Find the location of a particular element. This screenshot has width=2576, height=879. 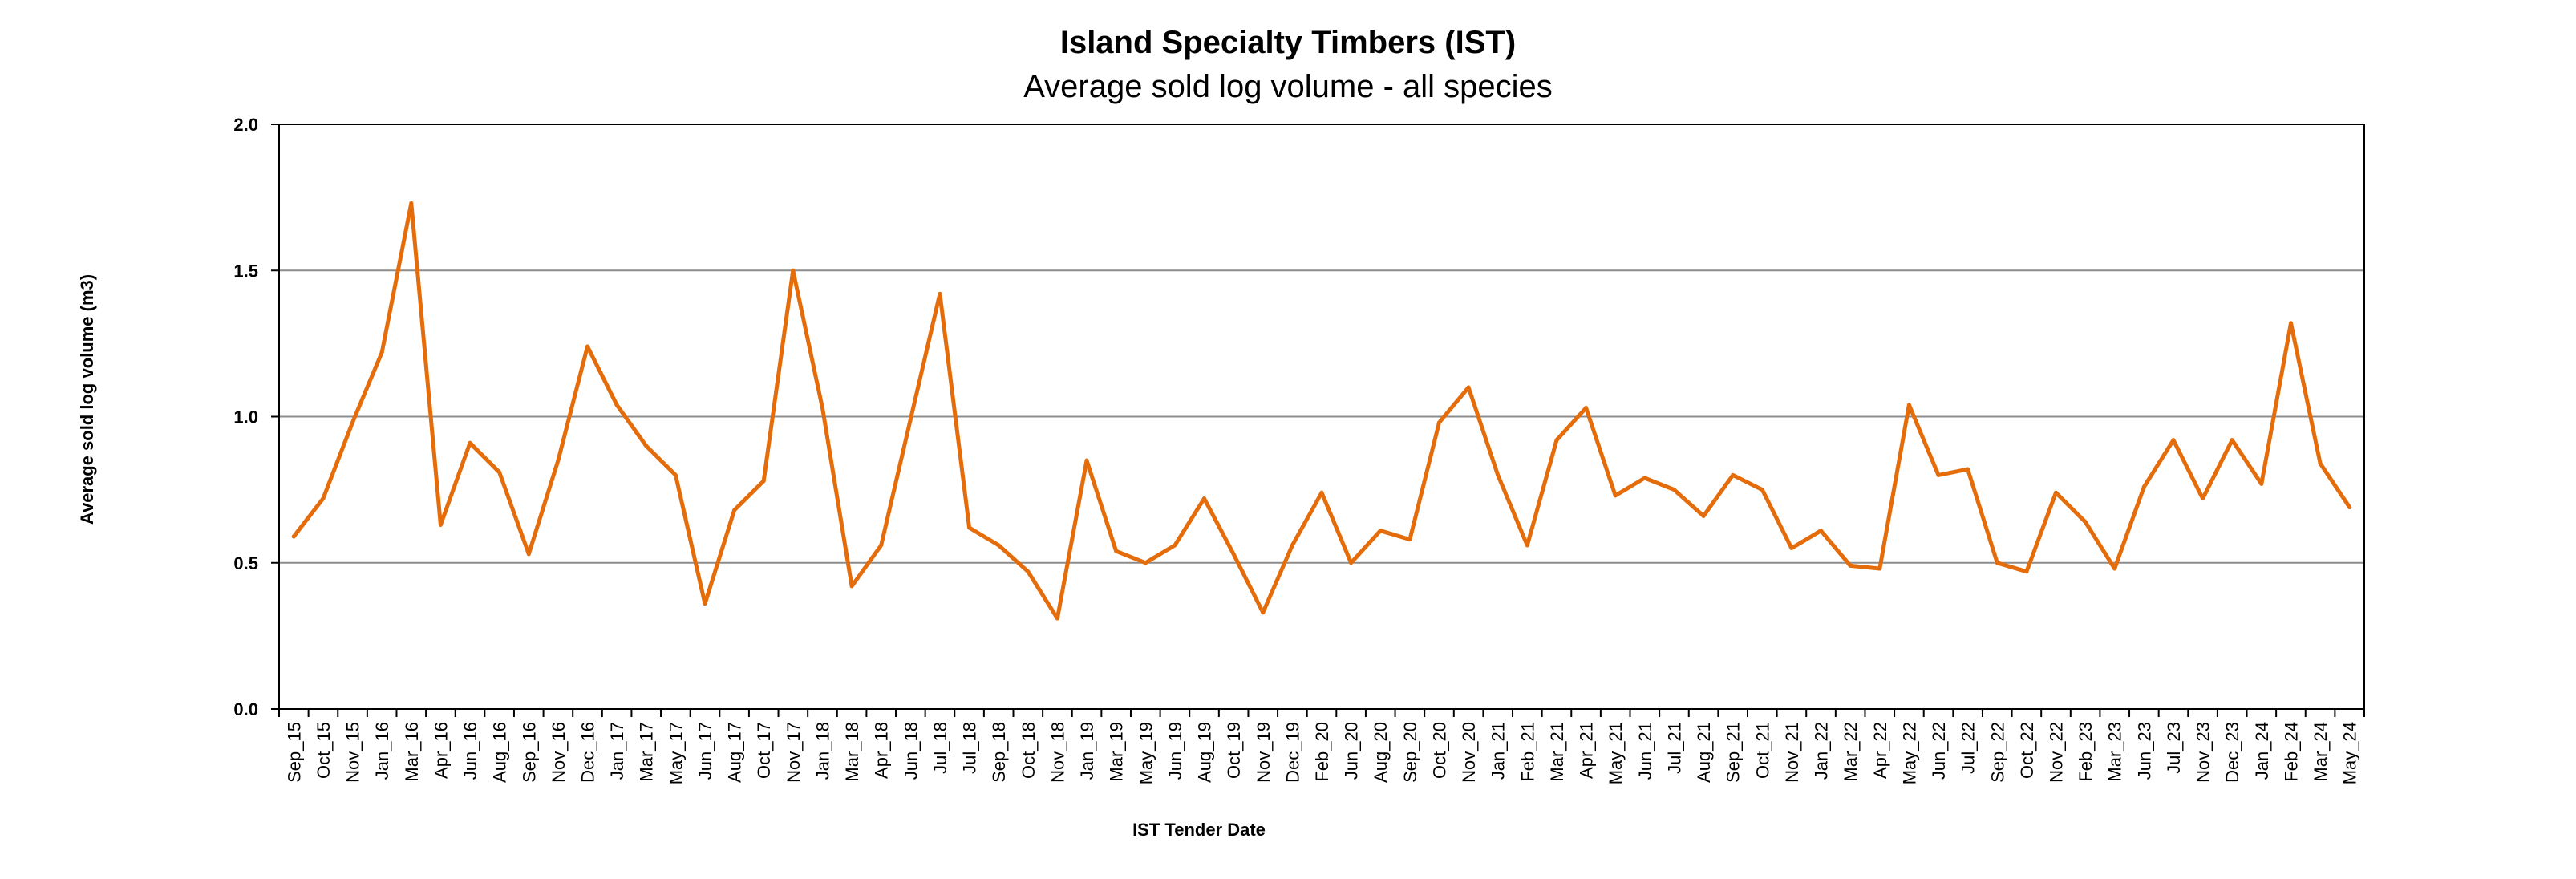

x-tick-label: Feb_24 is located at coordinates (2291, 752).